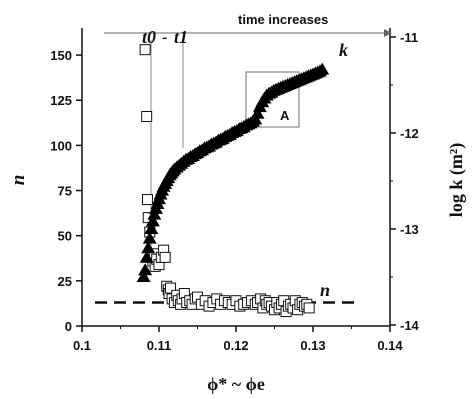  Describe the element at coordinates (149, 37) in the screenshot. I see `t0-label: t0` at that location.